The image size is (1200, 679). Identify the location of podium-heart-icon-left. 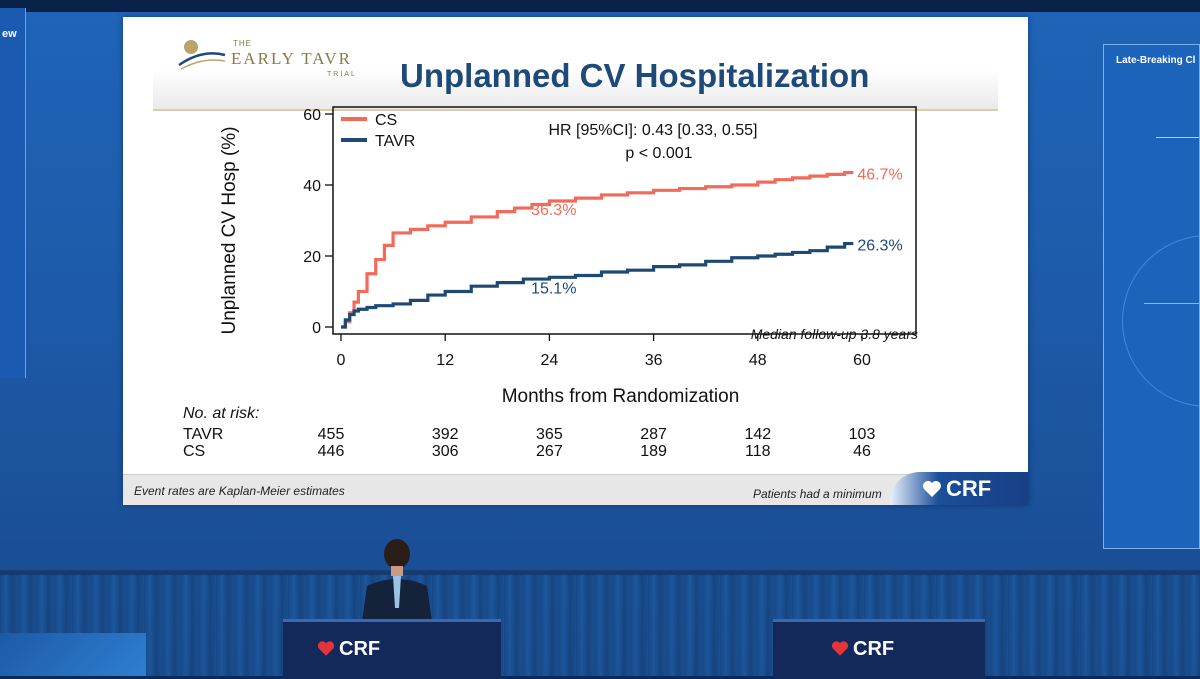
(326, 648).